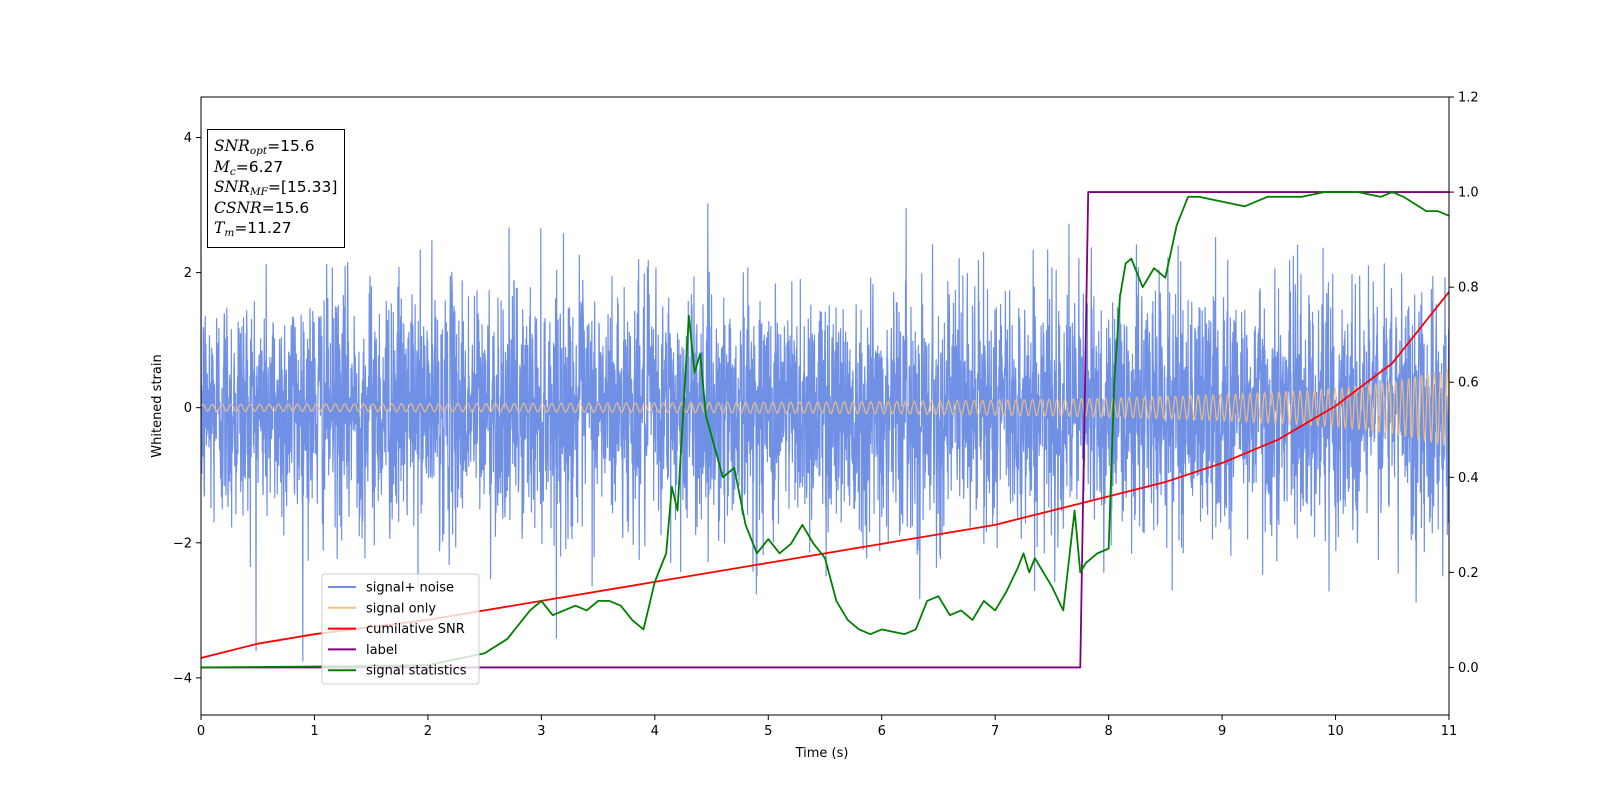 This screenshot has width=1600, height=800. What do you see at coordinates (1468, 383) in the screenshot?
I see `y2-tick-label: 0.6` at bounding box center [1468, 383].